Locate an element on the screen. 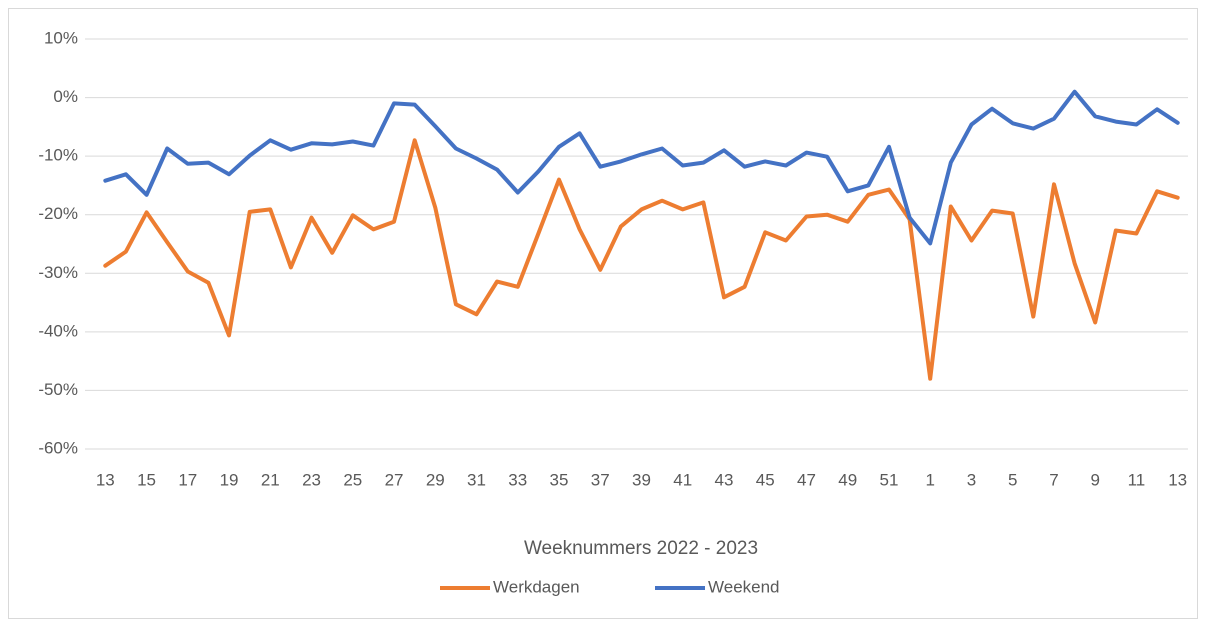 This screenshot has width=1206, height=621. y-tick-label: -60% is located at coordinates (58, 447).